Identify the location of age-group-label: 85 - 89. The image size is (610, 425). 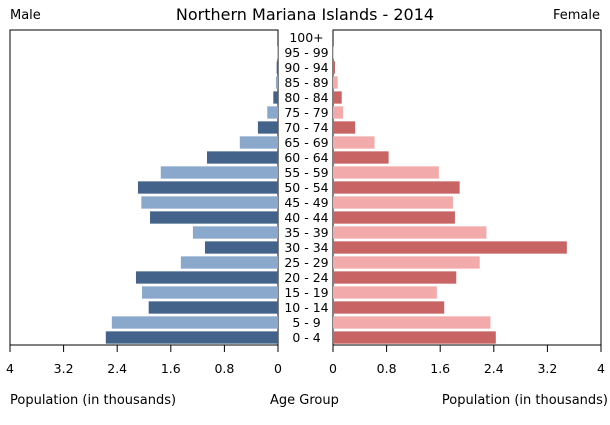
(306, 82).